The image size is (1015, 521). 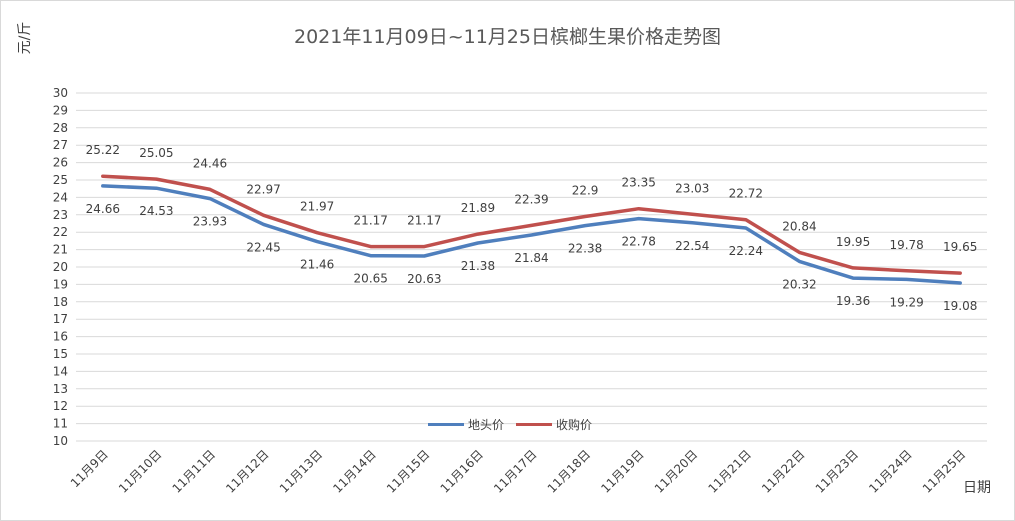 I want to click on x-tick-label: 11月19日, so click(x=622, y=471).